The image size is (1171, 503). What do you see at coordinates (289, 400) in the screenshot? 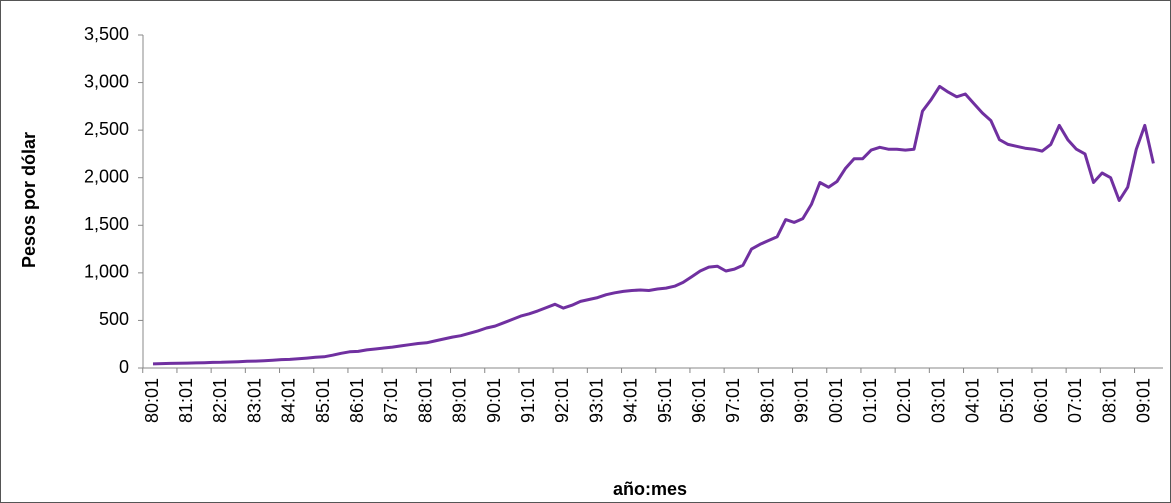
I see `x-tick-label: 84:01` at bounding box center [289, 400].